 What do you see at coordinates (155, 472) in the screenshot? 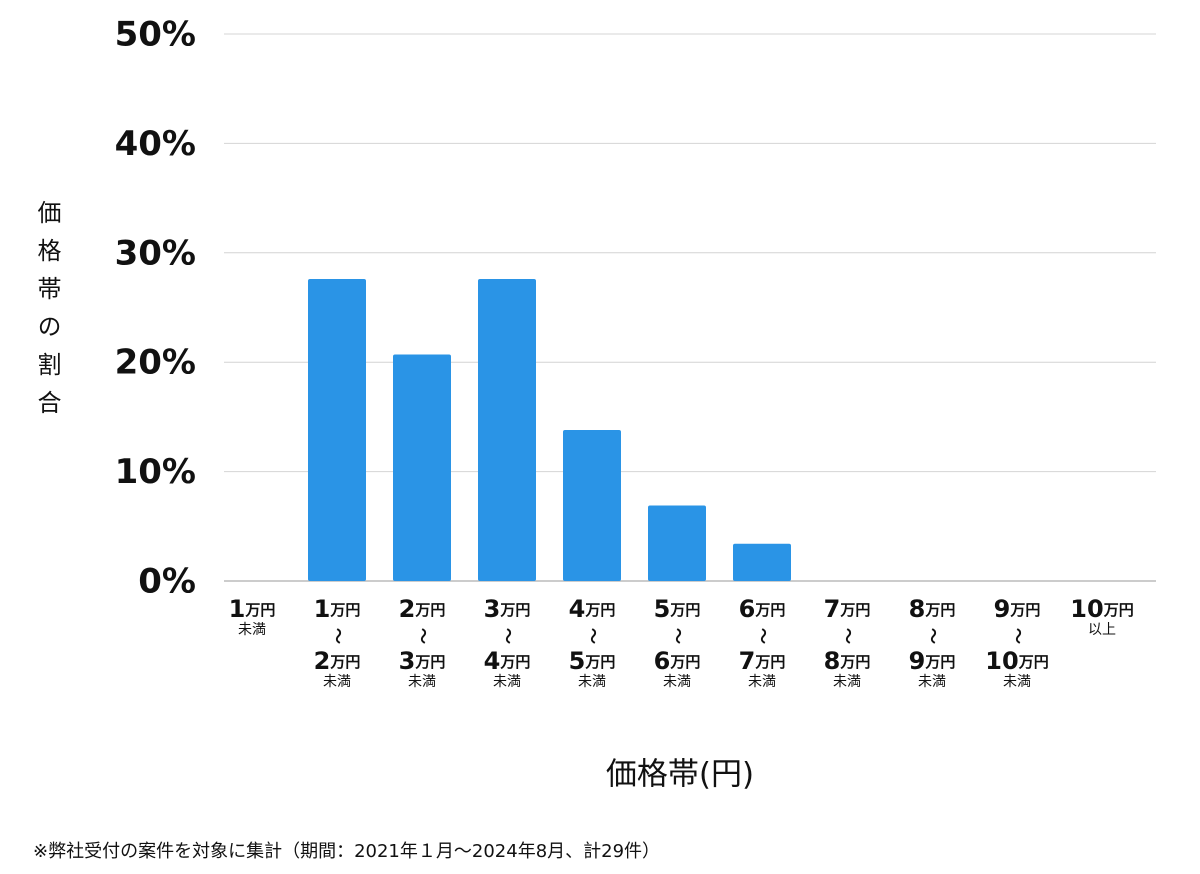
I see `y-tick-label: 10%` at bounding box center [155, 472].